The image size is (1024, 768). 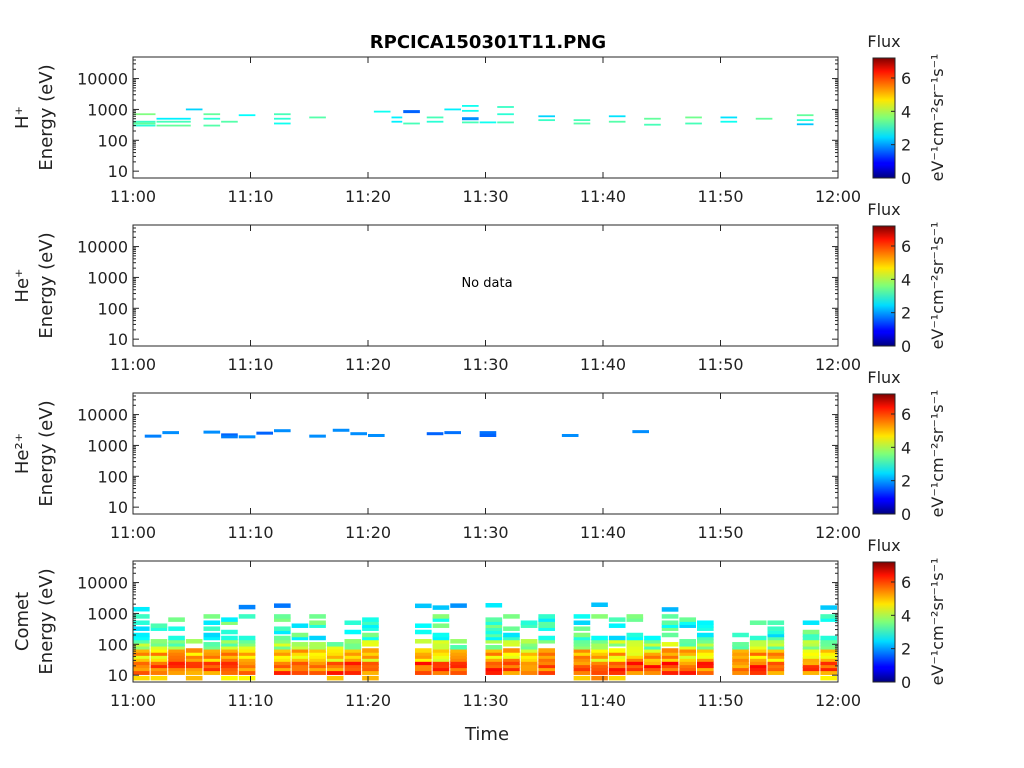 What do you see at coordinates (720, 700) in the screenshot?
I see `x-tick-label: 11:50` at bounding box center [720, 700].